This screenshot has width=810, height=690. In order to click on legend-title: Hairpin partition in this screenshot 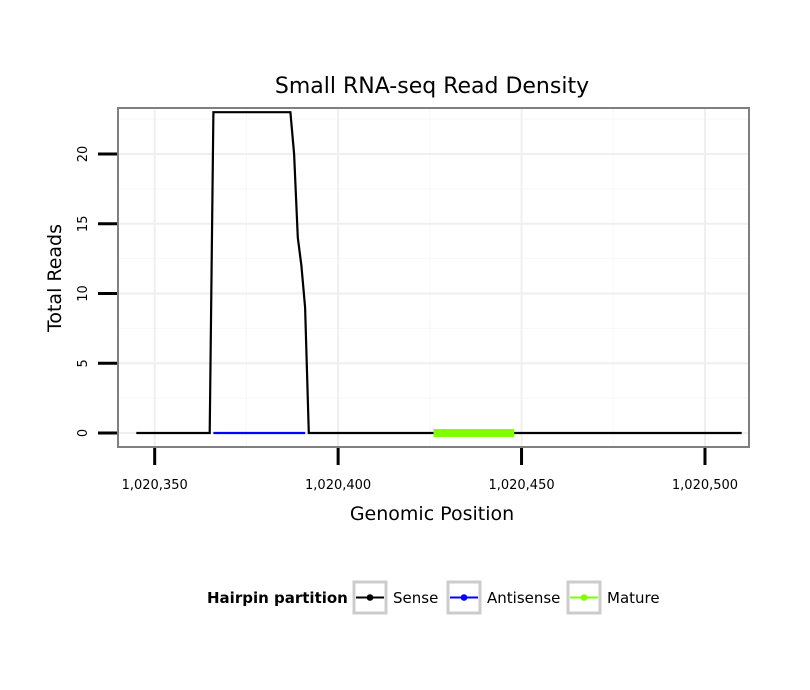, I will do `click(277, 598)`.